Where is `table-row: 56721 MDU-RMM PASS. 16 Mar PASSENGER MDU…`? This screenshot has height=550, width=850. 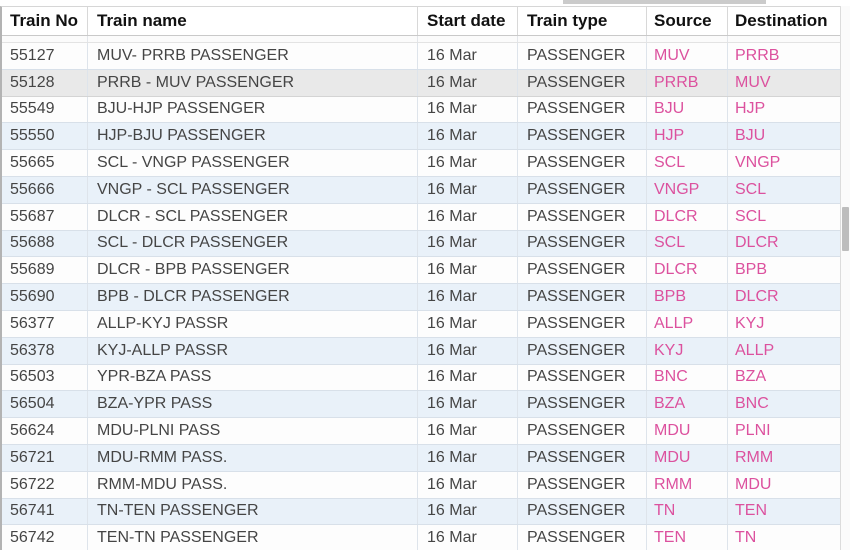
table-row: 56721 MDU-RMM PASS. 16 Mar PASSENGER MDU… is located at coordinates (421, 458).